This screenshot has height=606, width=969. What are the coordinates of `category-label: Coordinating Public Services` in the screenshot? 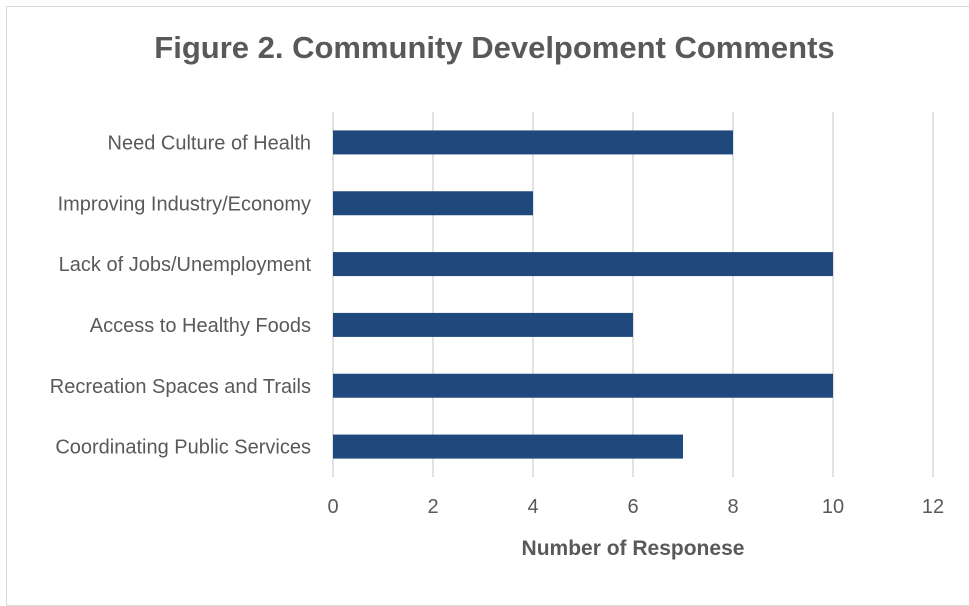 It's located at (183, 448).